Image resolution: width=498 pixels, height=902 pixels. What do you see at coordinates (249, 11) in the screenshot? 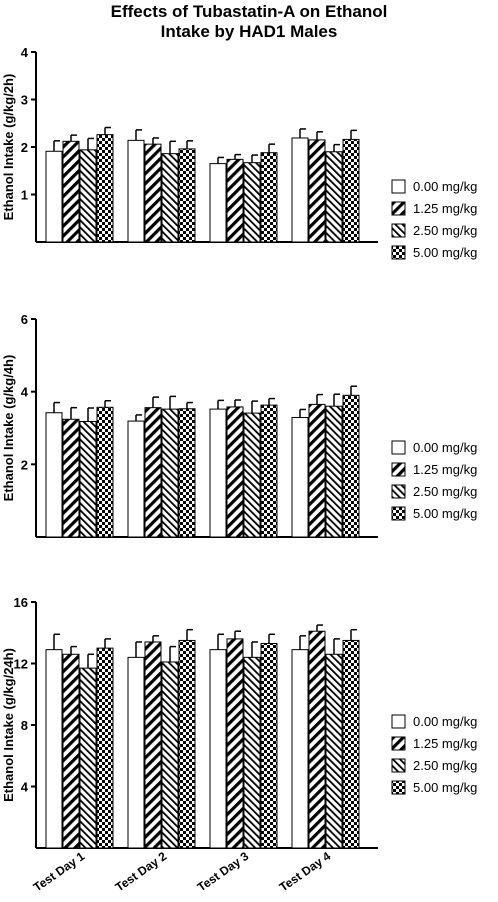
I see `title-line-1: Effects of Tubastatin-A on Ethanol` at bounding box center [249, 11].